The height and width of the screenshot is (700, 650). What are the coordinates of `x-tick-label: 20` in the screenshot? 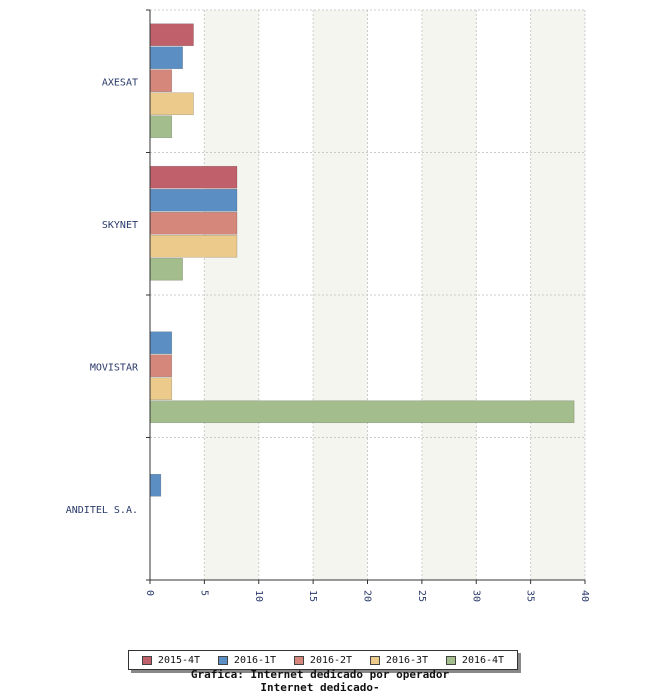 It's located at (367, 596).